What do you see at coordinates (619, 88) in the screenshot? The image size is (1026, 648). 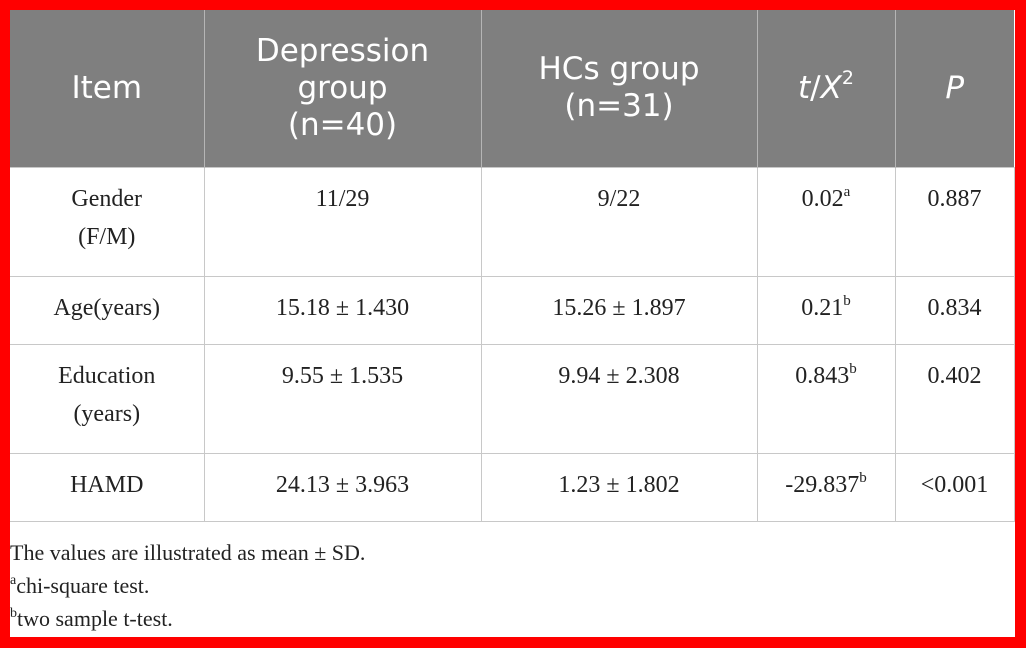 I see `header-hcs-group: HCs group (n=31)` at bounding box center [619, 88].